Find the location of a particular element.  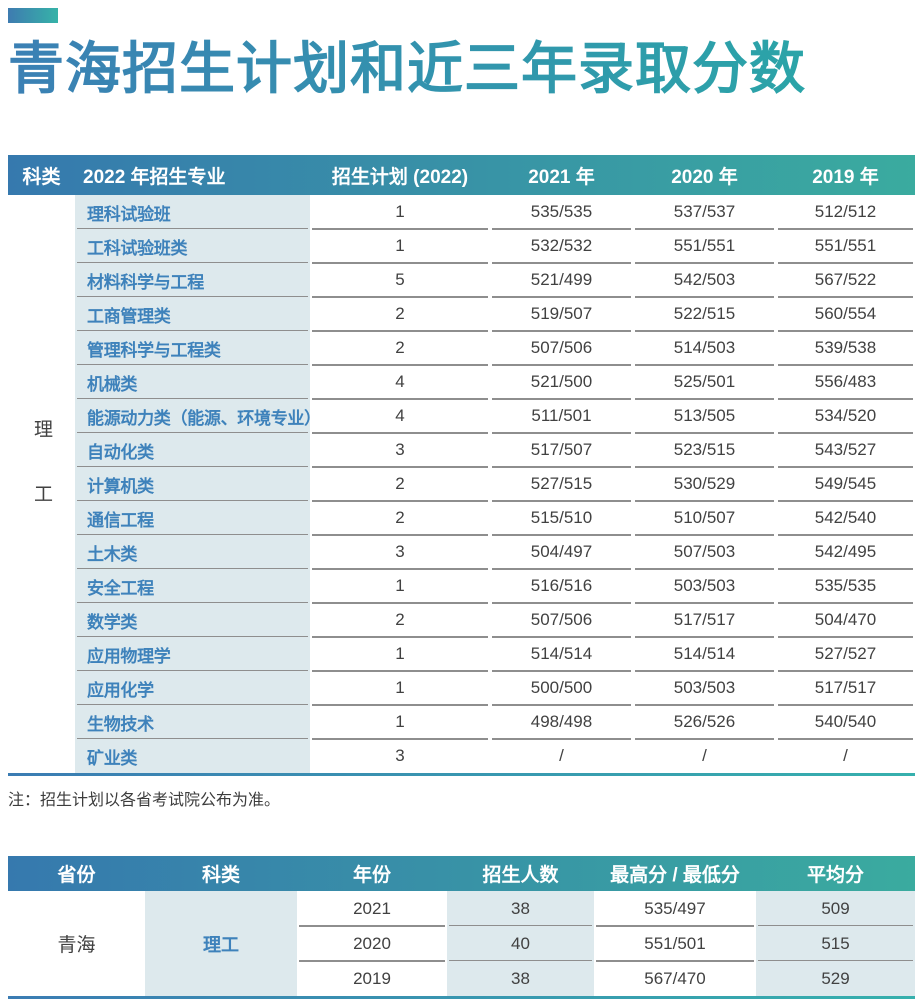

col-header-plan: 招生计划 (2022) is located at coordinates (400, 177).